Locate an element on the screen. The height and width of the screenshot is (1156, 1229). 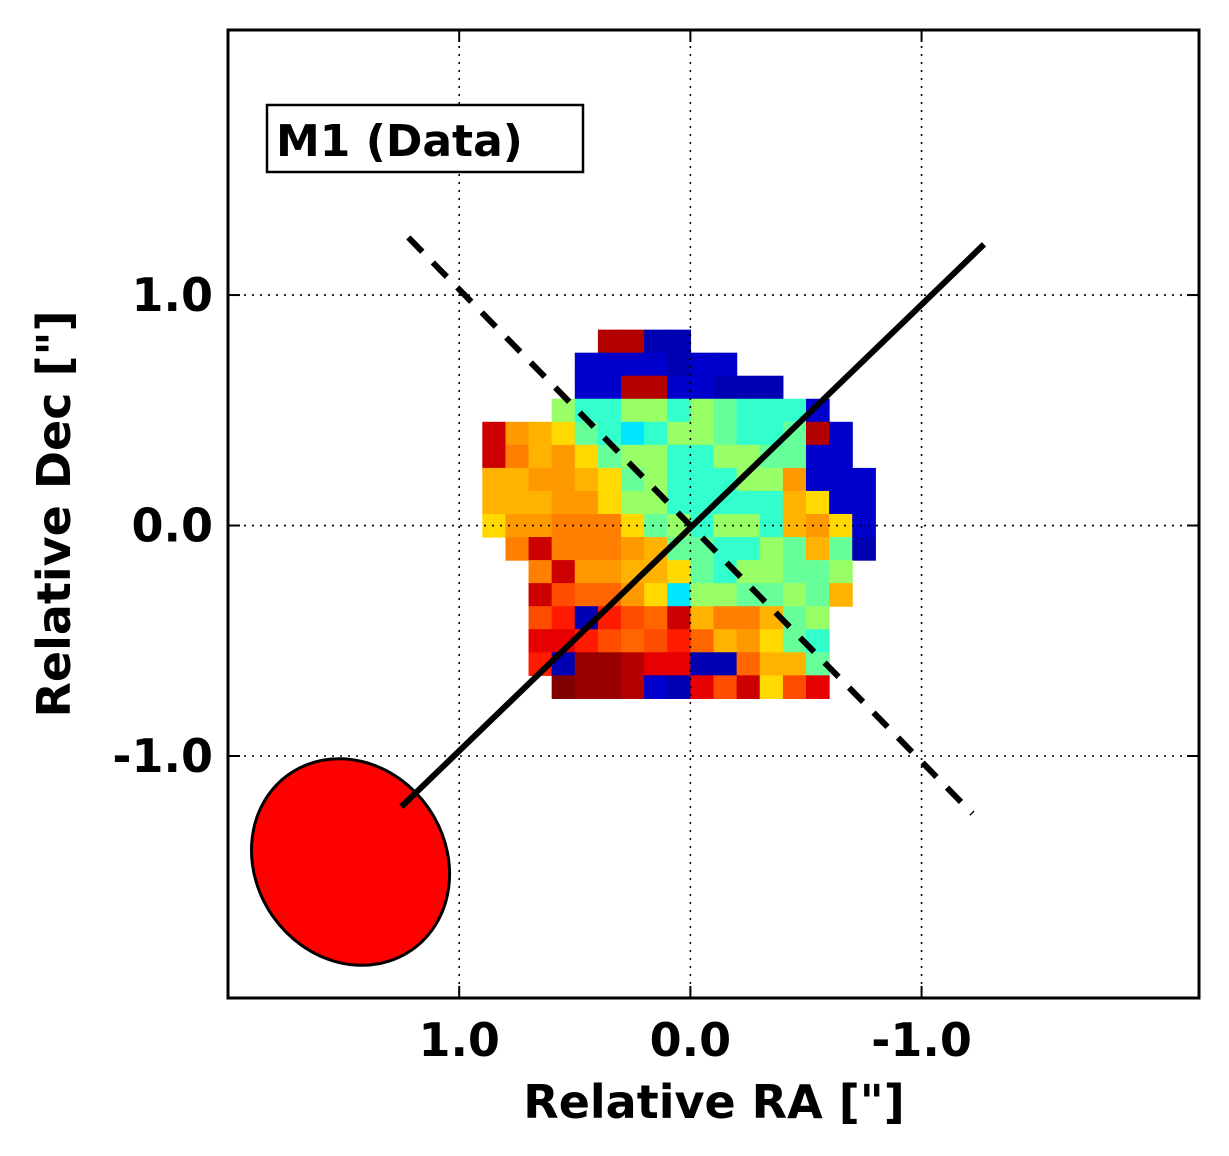
y-axis-label: Relative Dec ["] is located at coordinates (54, 513).